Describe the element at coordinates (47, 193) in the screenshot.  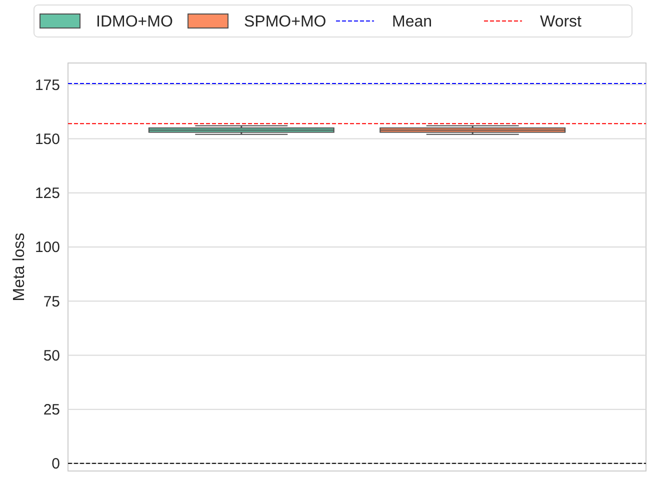
I see `y-tick-label: 125` at that location.